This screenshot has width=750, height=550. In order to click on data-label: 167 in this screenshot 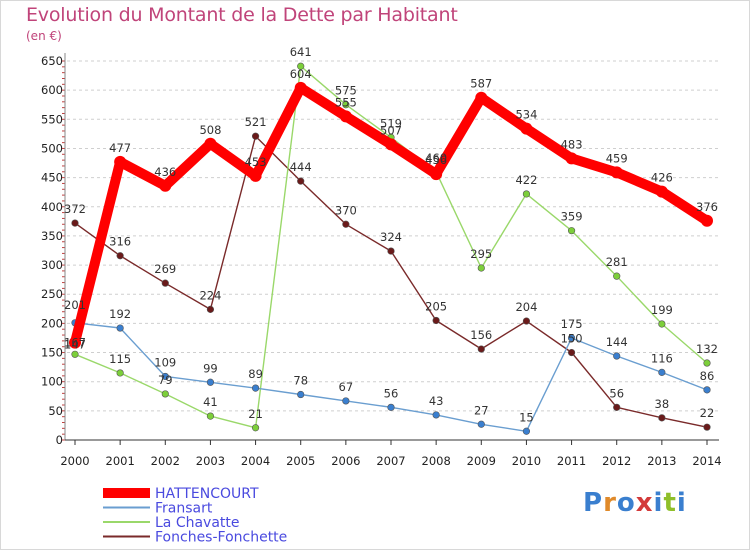, I will do `click(75, 343)`.